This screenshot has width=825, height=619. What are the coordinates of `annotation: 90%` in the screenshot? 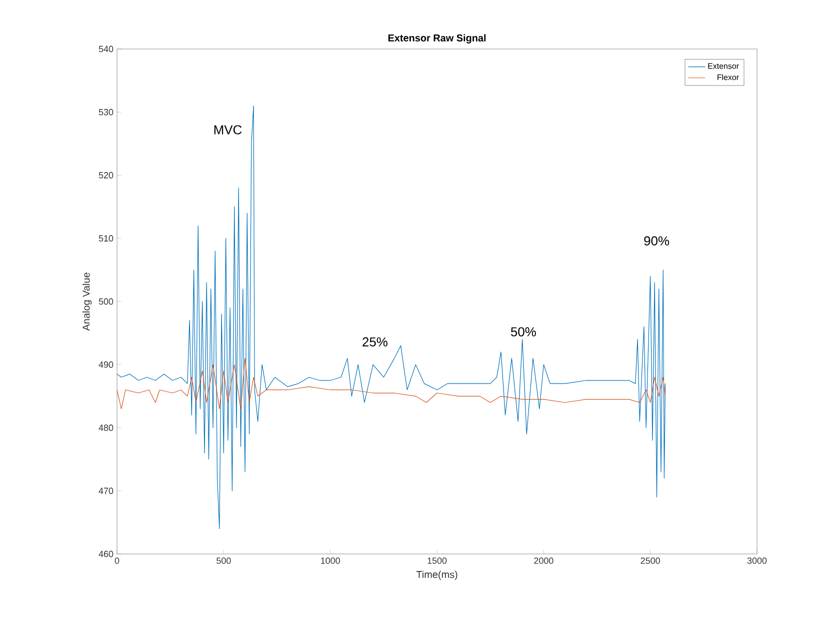 It's located at (657, 241).